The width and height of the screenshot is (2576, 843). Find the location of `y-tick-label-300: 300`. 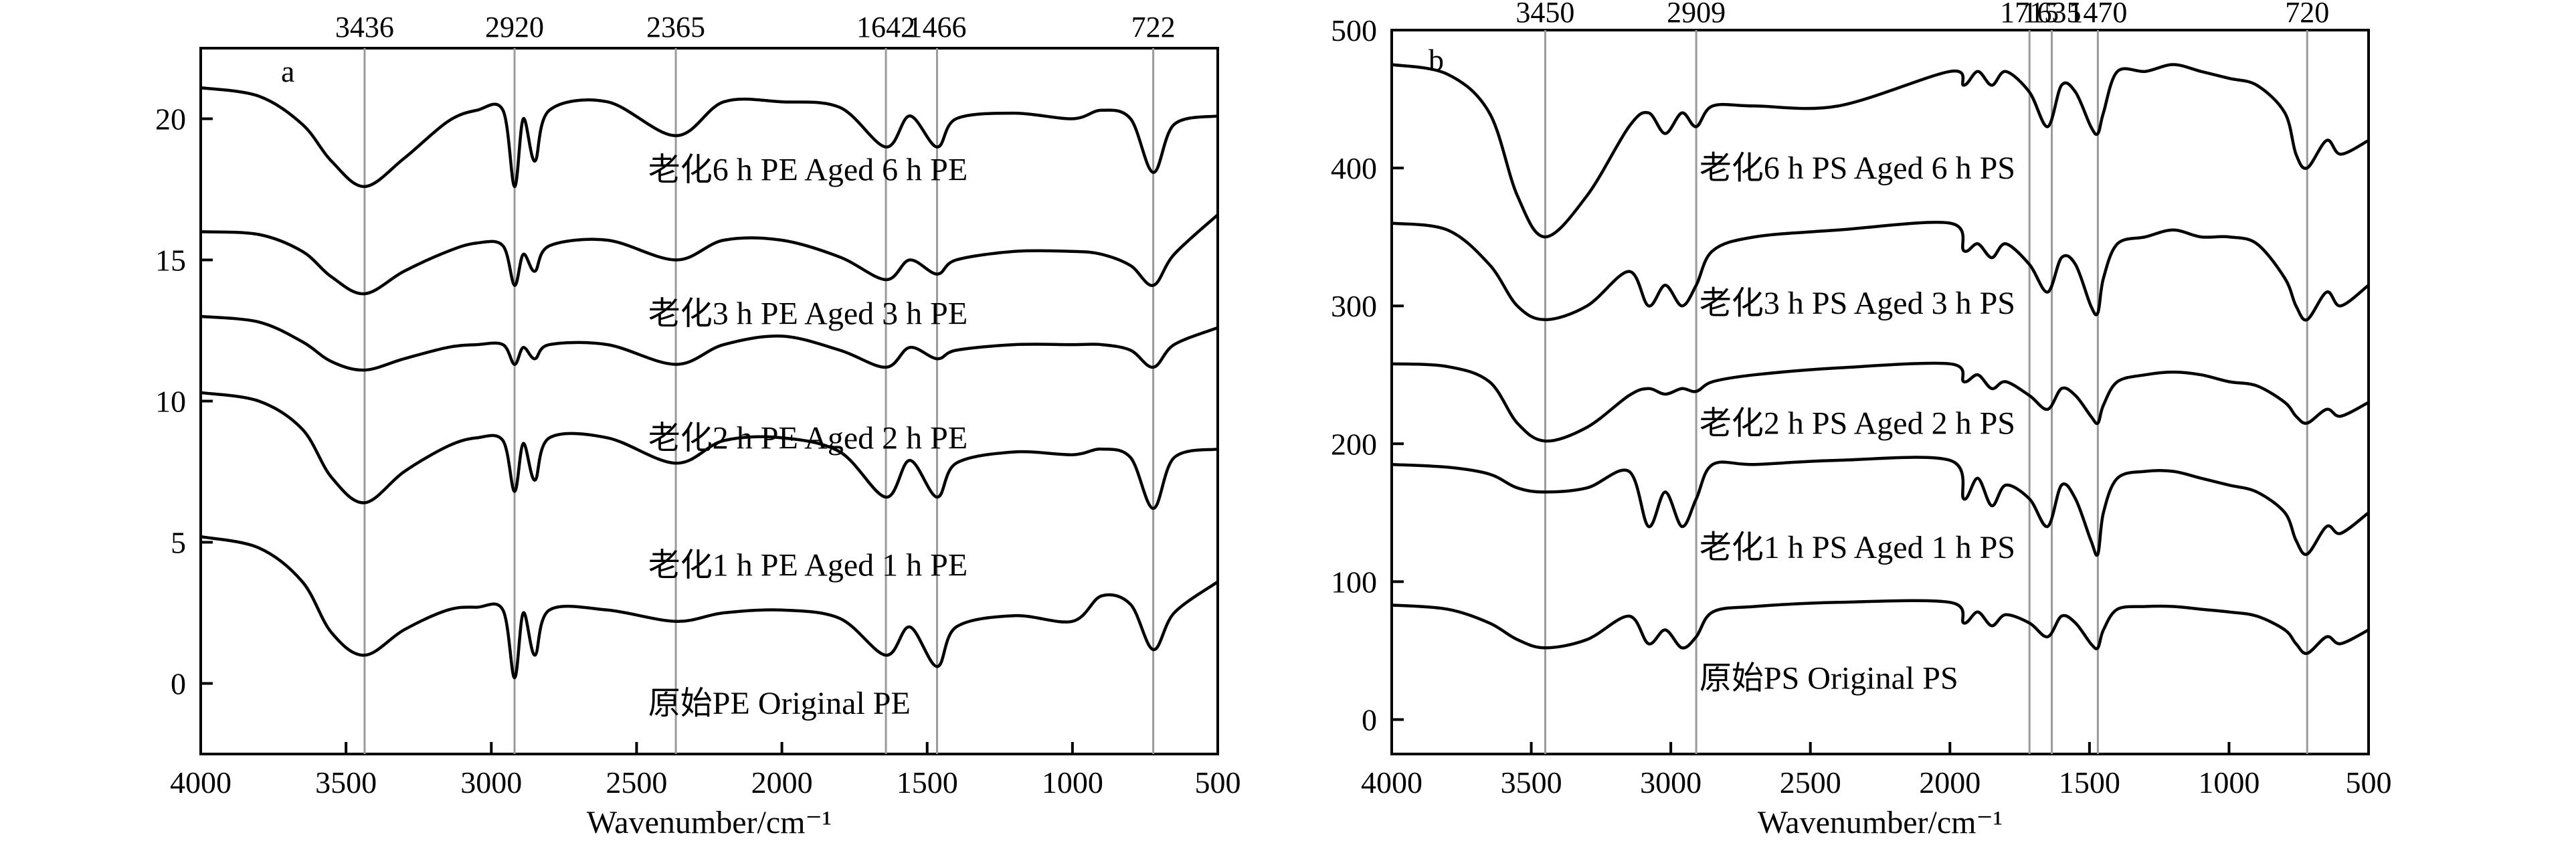

y-tick-label-300: 300 is located at coordinates (1354, 306).